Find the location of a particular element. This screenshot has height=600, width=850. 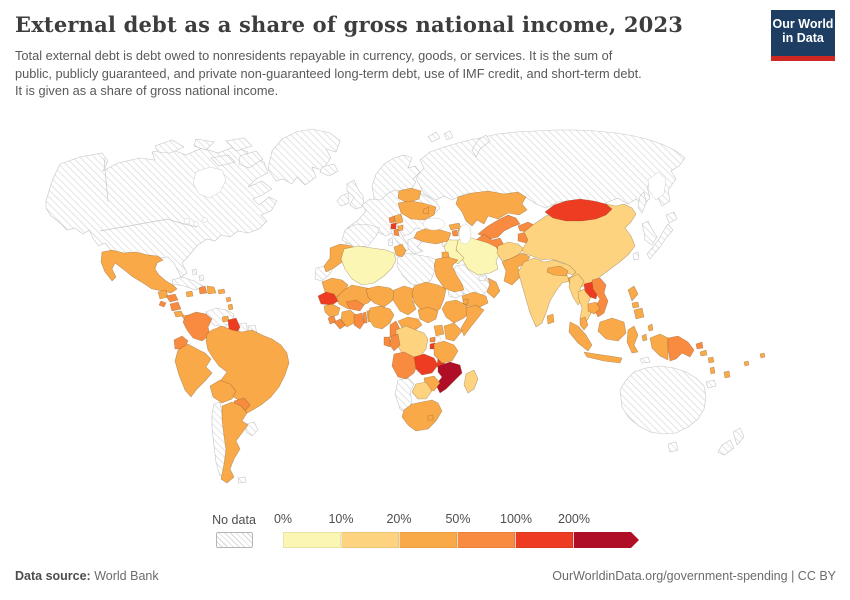

country-japan is located at coordinates (660, 241).